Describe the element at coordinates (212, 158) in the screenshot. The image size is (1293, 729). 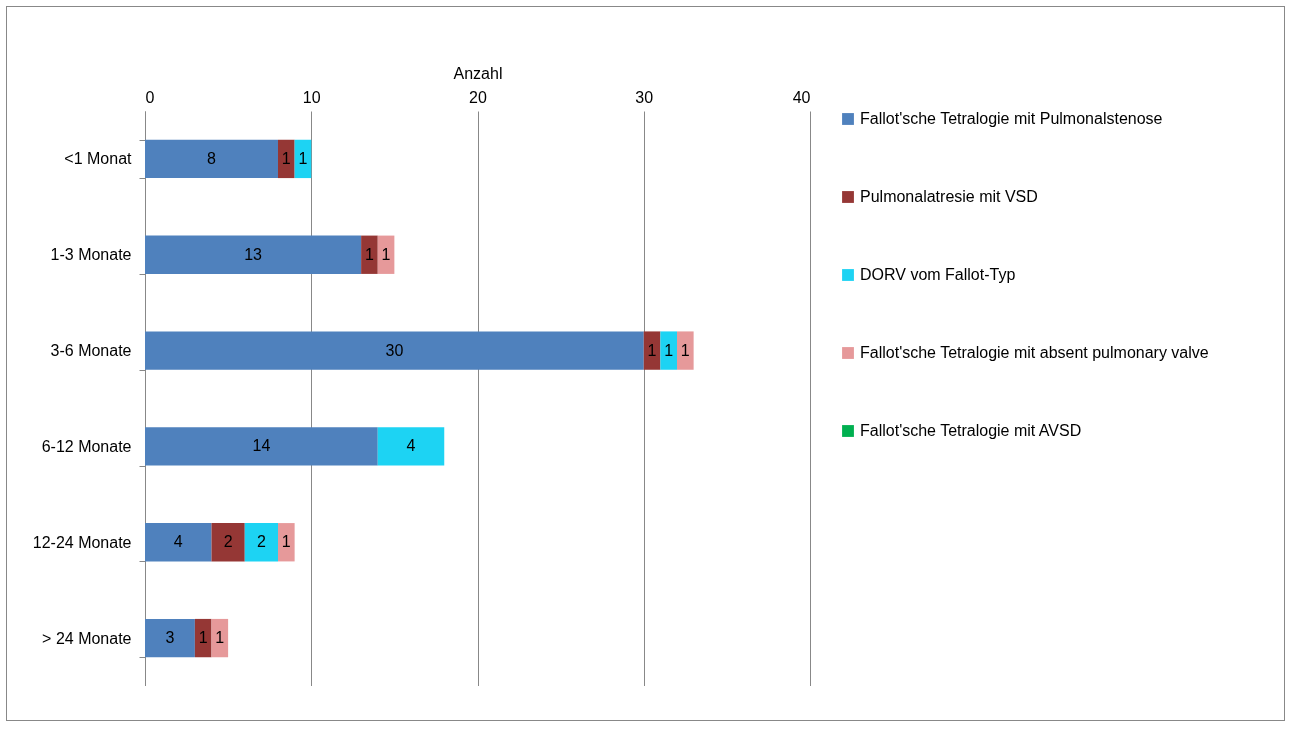
I see `data-label: 8` at that location.